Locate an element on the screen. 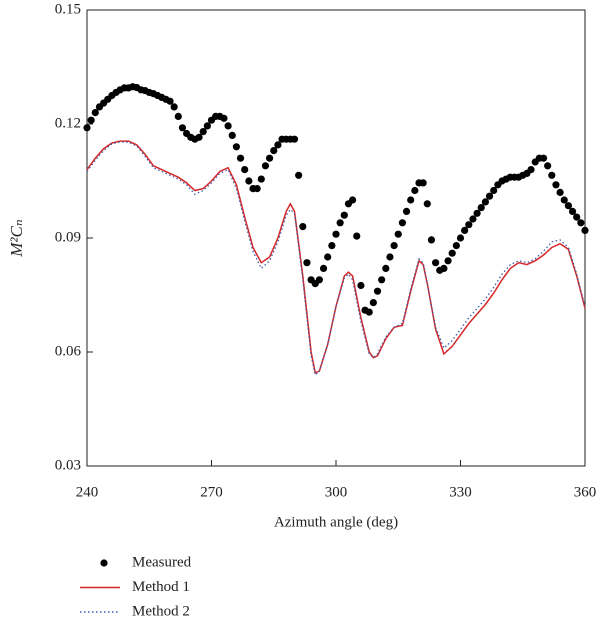 This screenshot has width=600, height=630. x-tick-label: 270 is located at coordinates (211, 492).